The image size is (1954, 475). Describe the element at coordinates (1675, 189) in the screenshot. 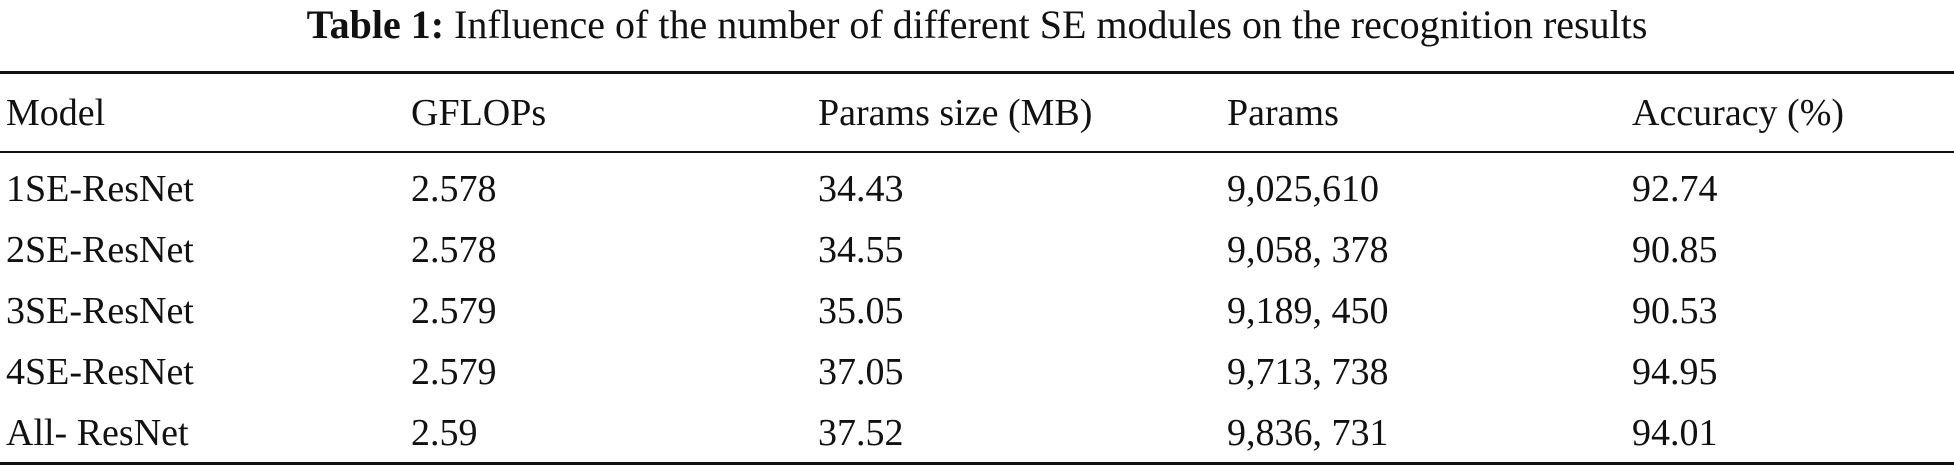

I see `table-cell: 92.74` at that location.